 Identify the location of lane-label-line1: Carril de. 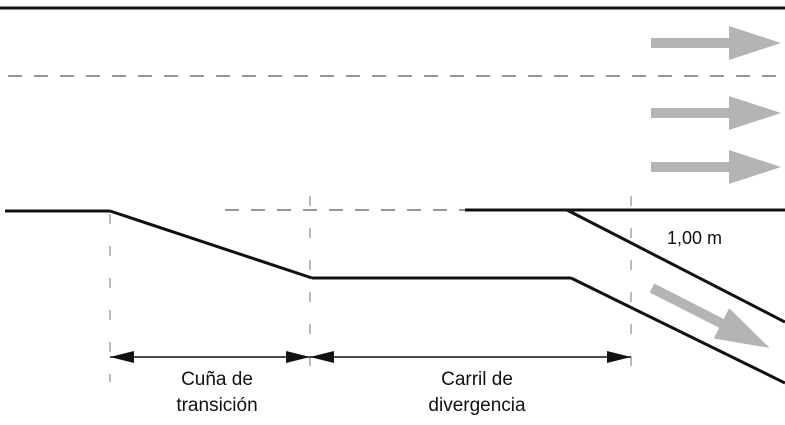
(477, 379).